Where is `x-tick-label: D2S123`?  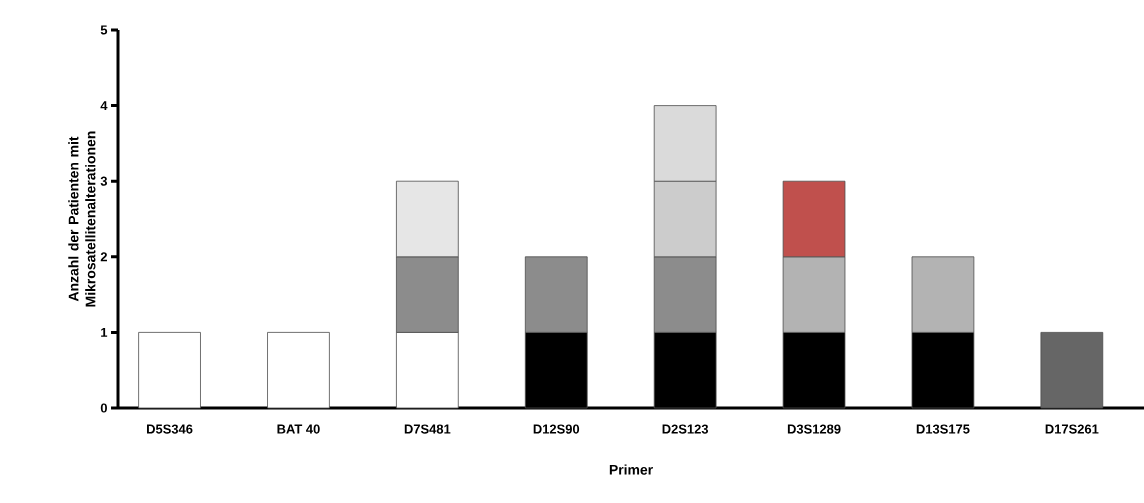 x-tick-label: D2S123 is located at coordinates (685, 429).